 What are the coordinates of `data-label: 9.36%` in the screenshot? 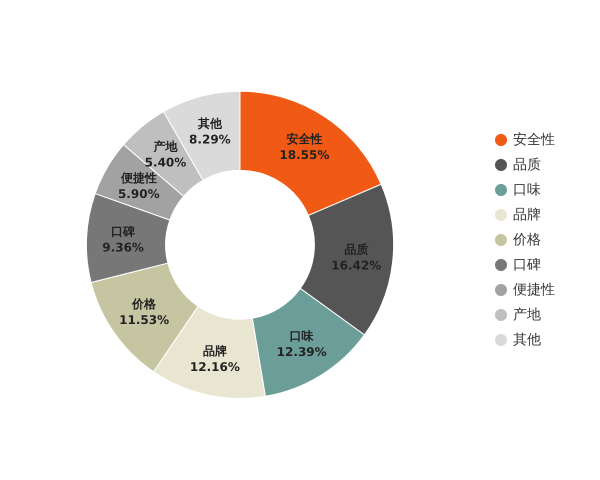 It's located at (123, 247).